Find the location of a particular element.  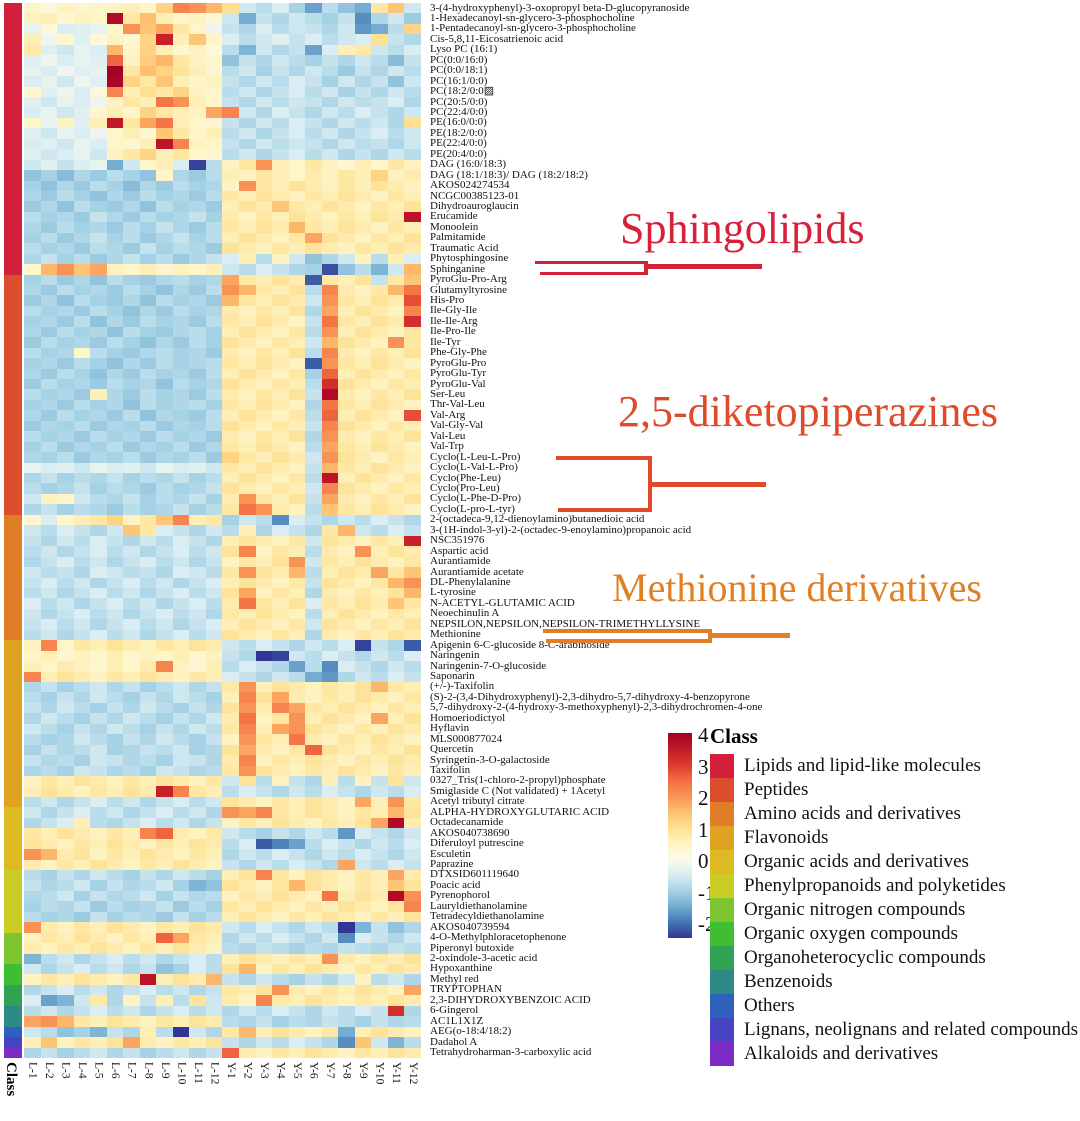

column-label: L-3 is located at coordinates (65, 1070).